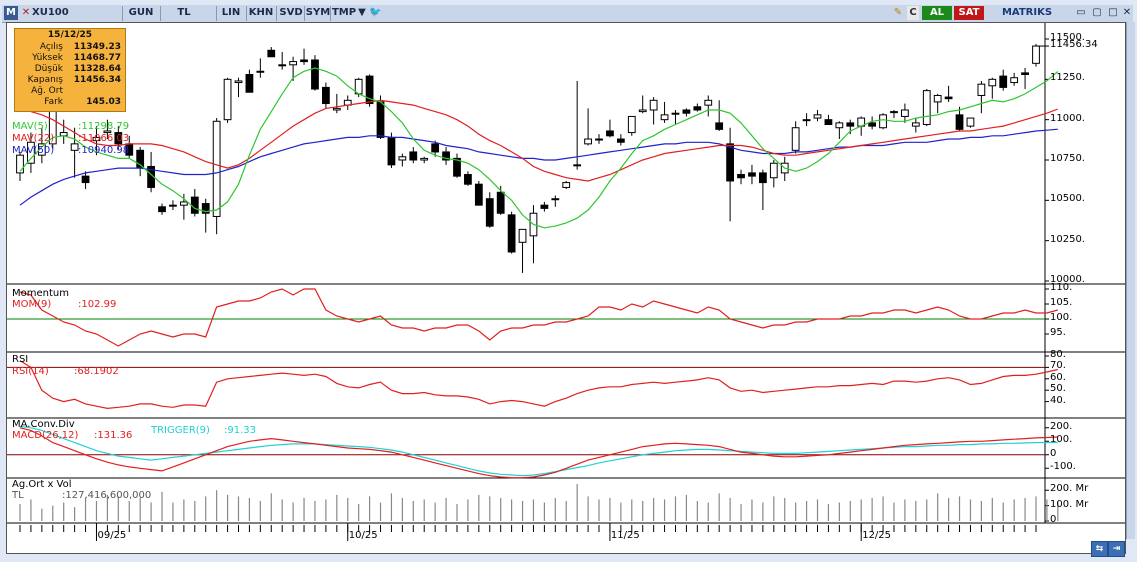 The width and height of the screenshot is (1137, 562). What do you see at coordinates (184, 12) in the screenshot?
I see `currency-button: TL` at bounding box center [184, 12].